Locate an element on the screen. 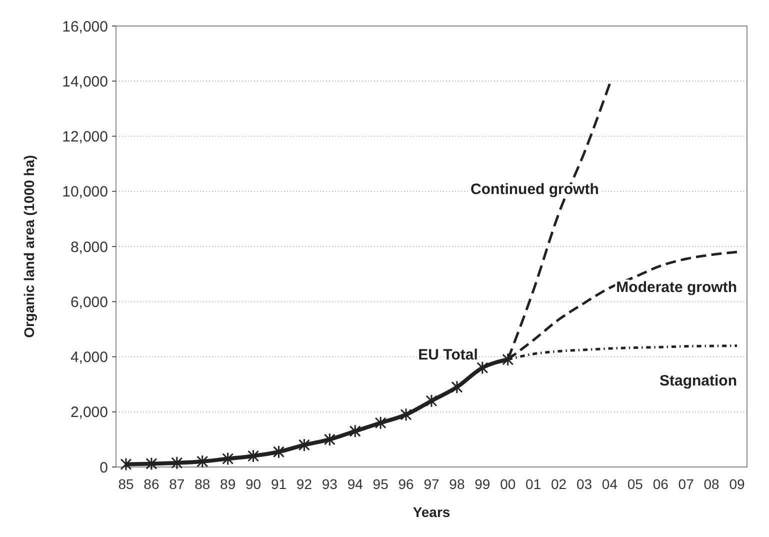 The width and height of the screenshot is (769, 537). x-tick-label: 03 is located at coordinates (584, 484).